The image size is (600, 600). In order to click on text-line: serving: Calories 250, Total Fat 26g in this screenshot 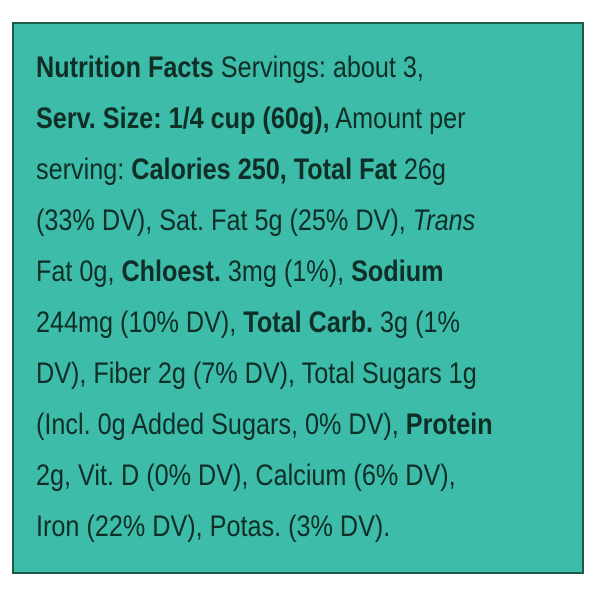, I will do `click(264, 169)`.